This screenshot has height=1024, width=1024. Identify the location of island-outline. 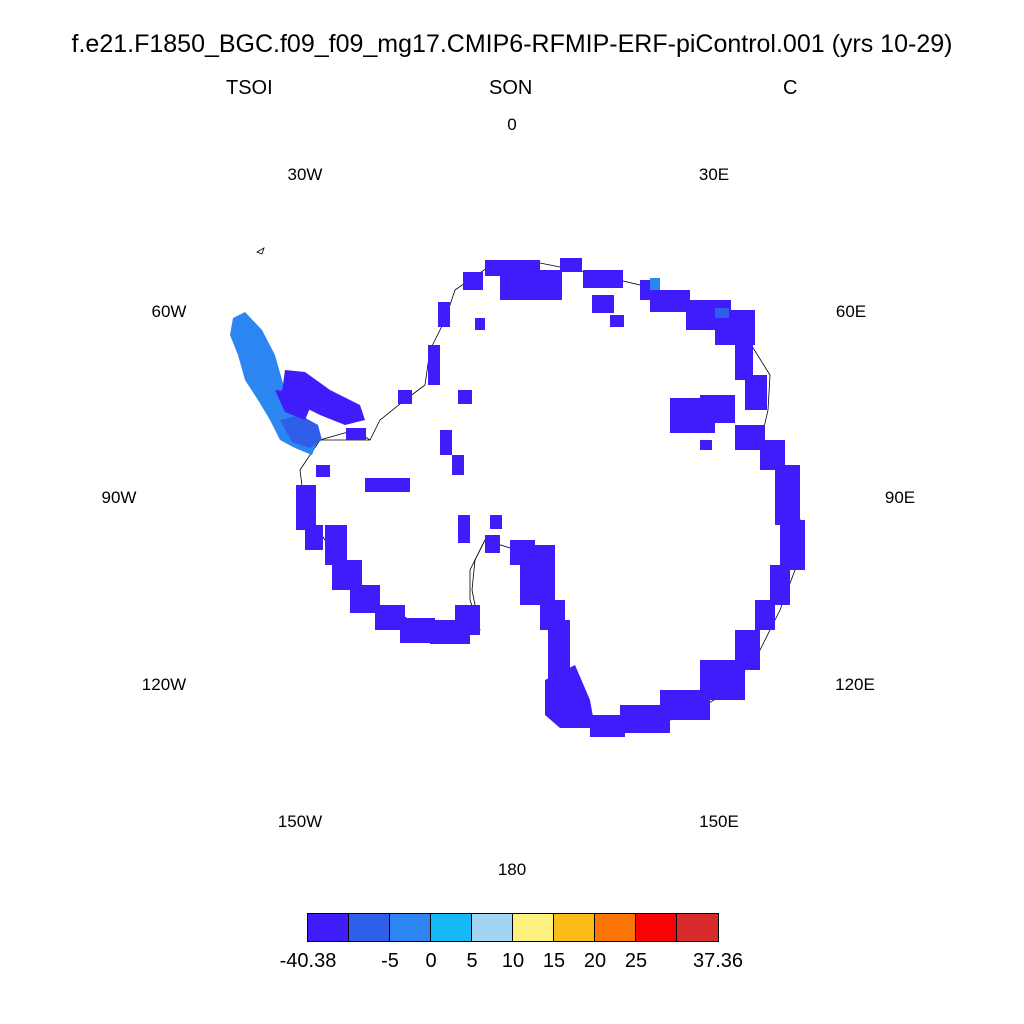
(260, 251).